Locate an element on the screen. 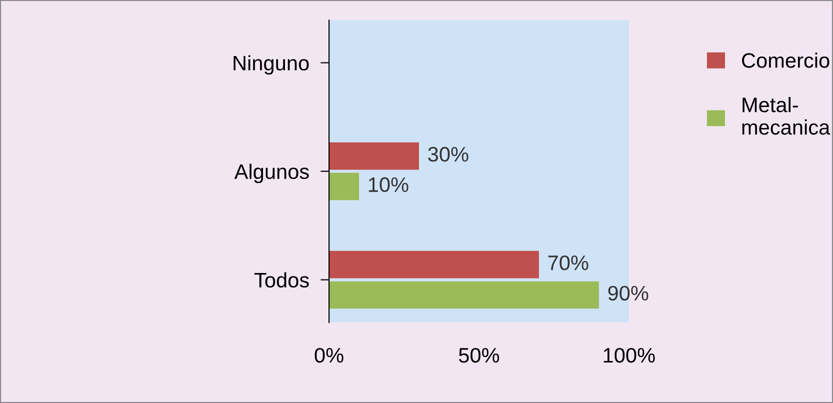 The image size is (833, 403). legend-label: Comercio is located at coordinates (786, 60).